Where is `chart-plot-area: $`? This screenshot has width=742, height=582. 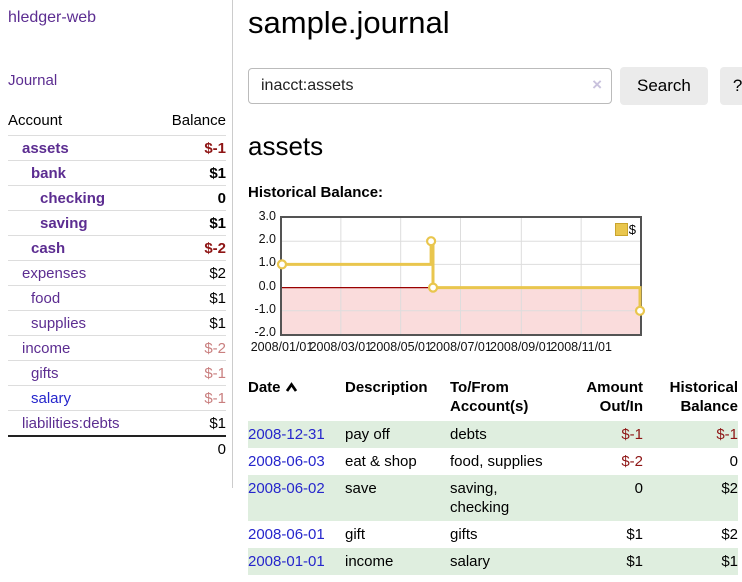 chart-plot-area: $ is located at coordinates (461, 276).